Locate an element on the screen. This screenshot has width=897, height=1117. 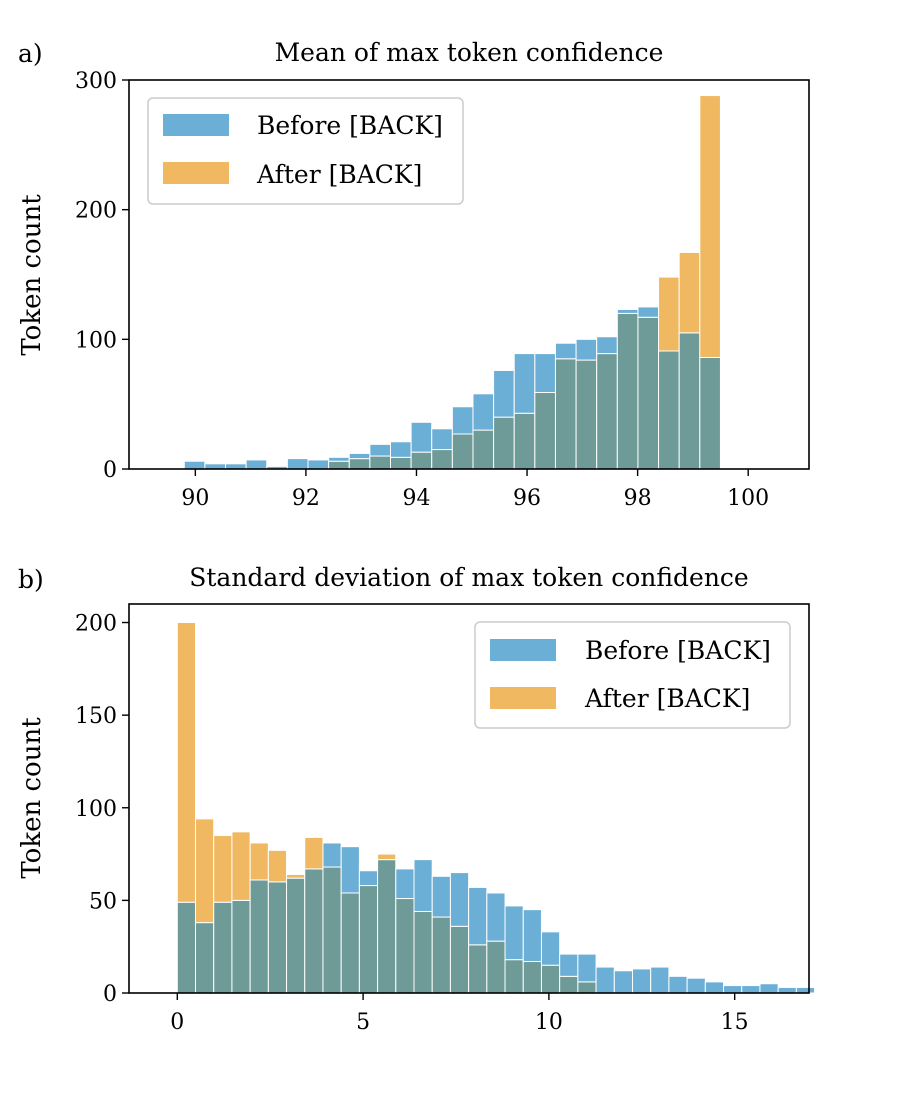
x-tick-label: 92 is located at coordinates (306, 498).